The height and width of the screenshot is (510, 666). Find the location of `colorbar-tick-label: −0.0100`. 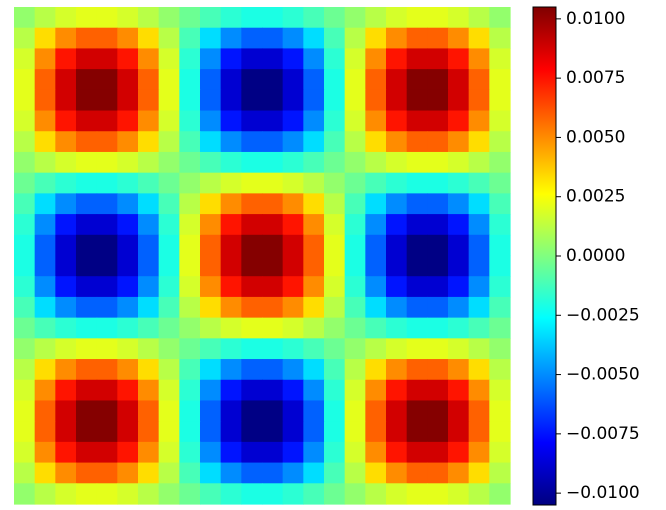

colorbar-tick-label: −0.0100 is located at coordinates (603, 493).